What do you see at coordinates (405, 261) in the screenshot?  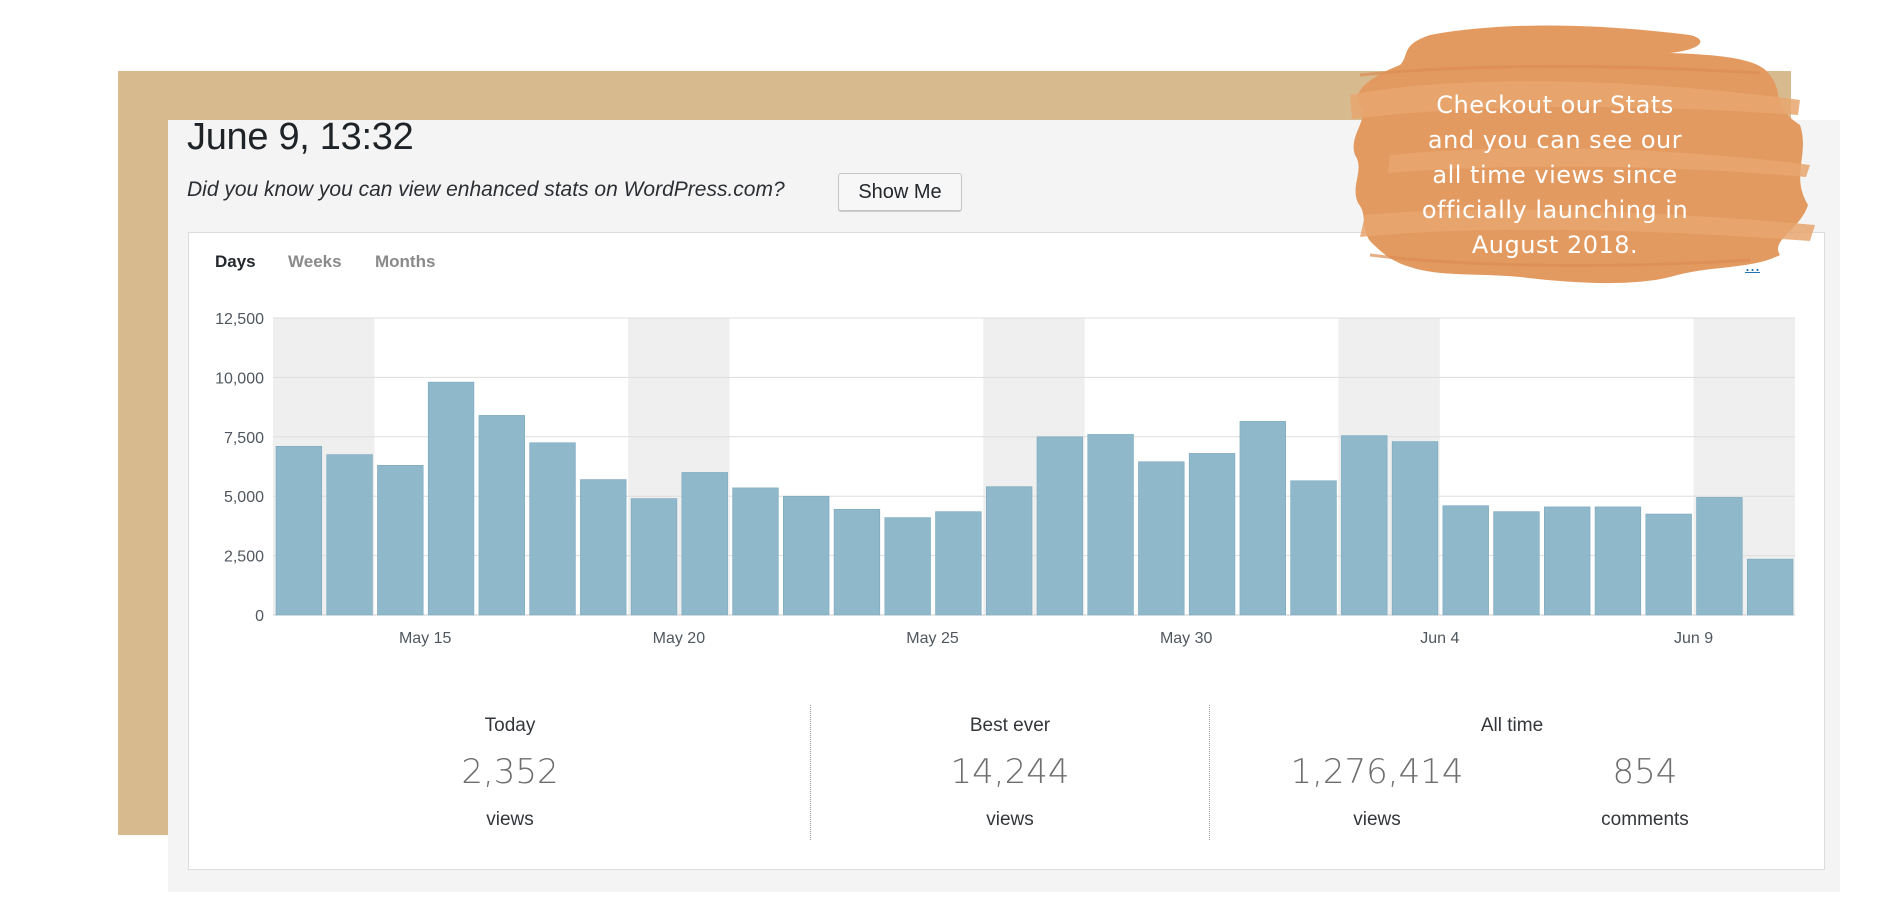 I see `tab-months: Months` at bounding box center [405, 261].